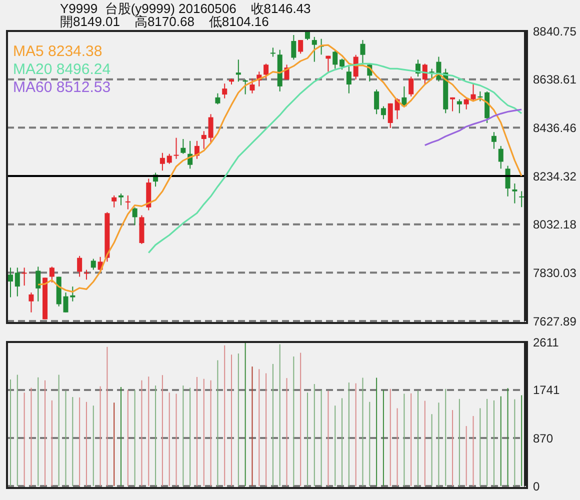  What do you see at coordinates (546, 390) in the screenshot?
I see `y-tick-label: 1741` at bounding box center [546, 390].